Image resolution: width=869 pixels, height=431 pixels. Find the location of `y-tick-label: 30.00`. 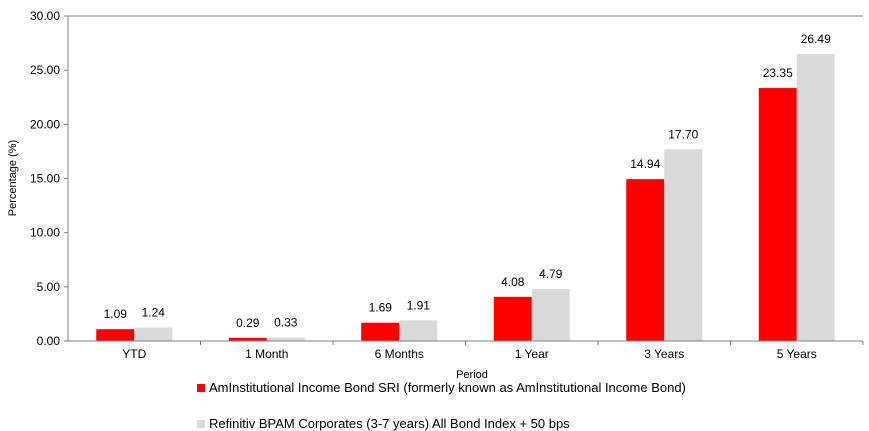

y-tick-label: 30.00 is located at coordinates (45, 16).